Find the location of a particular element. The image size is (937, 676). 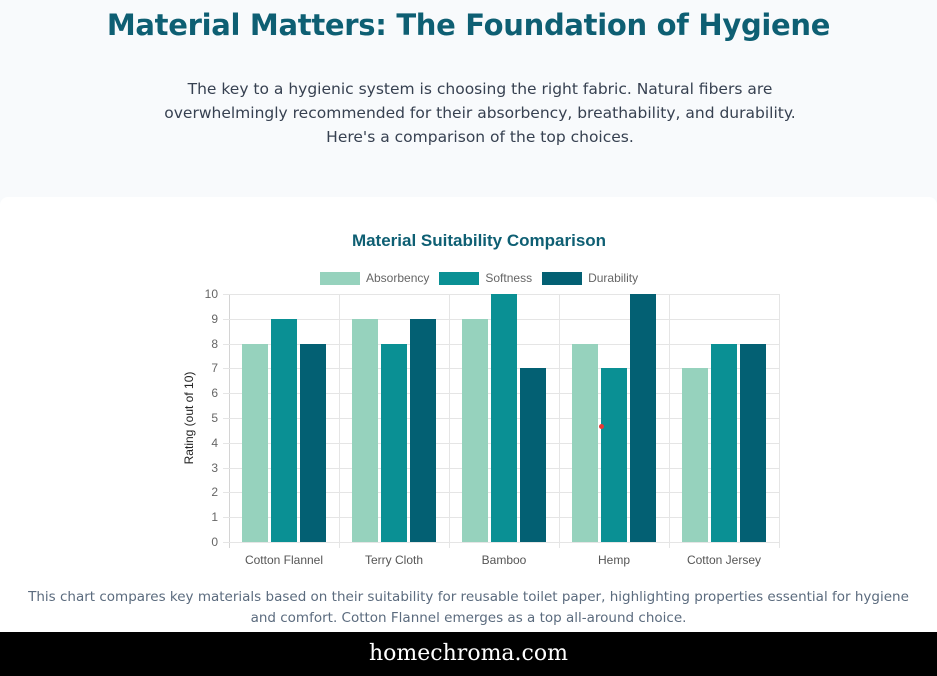

y-tick-label: 7 is located at coordinates (214, 368).